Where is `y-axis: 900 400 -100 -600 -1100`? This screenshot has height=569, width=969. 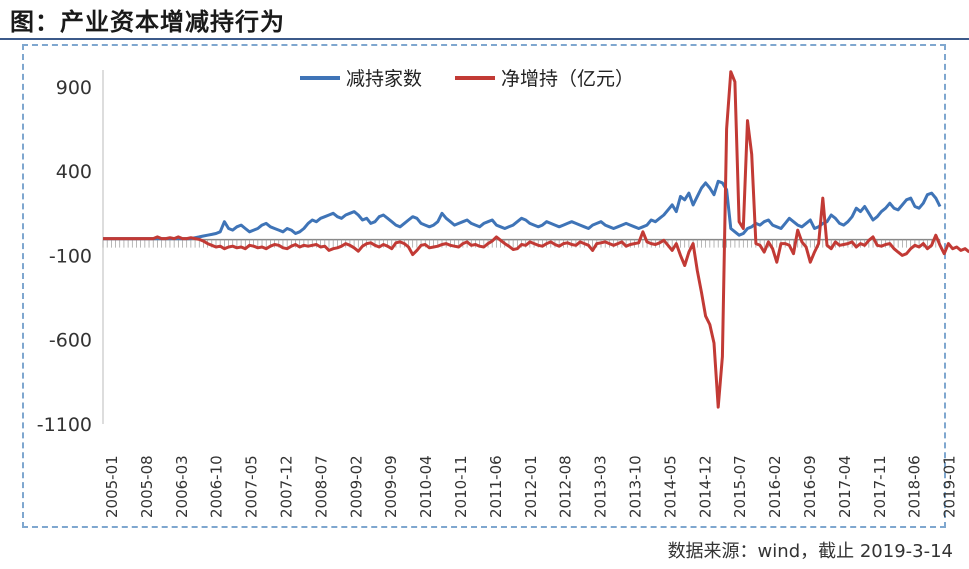 y-axis: 900 400 -100 -600 -1100 is located at coordinates (70, 253).